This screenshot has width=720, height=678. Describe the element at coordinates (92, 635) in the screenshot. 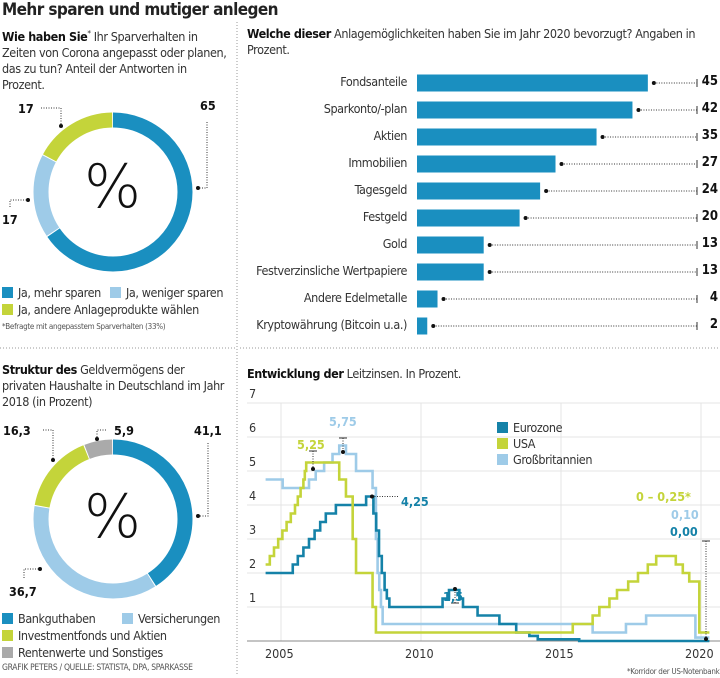

I see `legend-label: Investmentfonds und Aktien` at that location.